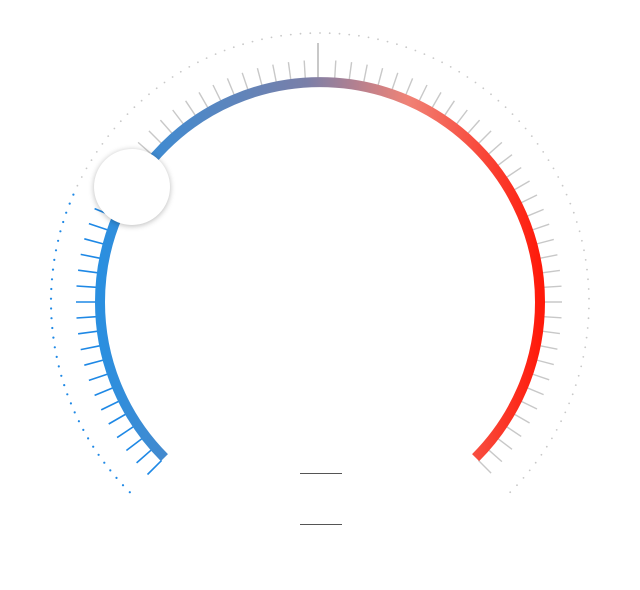 The image size is (640, 590). Describe the element at coordinates (321, 524) in the screenshot. I see `readout-secondary-line` at that location.